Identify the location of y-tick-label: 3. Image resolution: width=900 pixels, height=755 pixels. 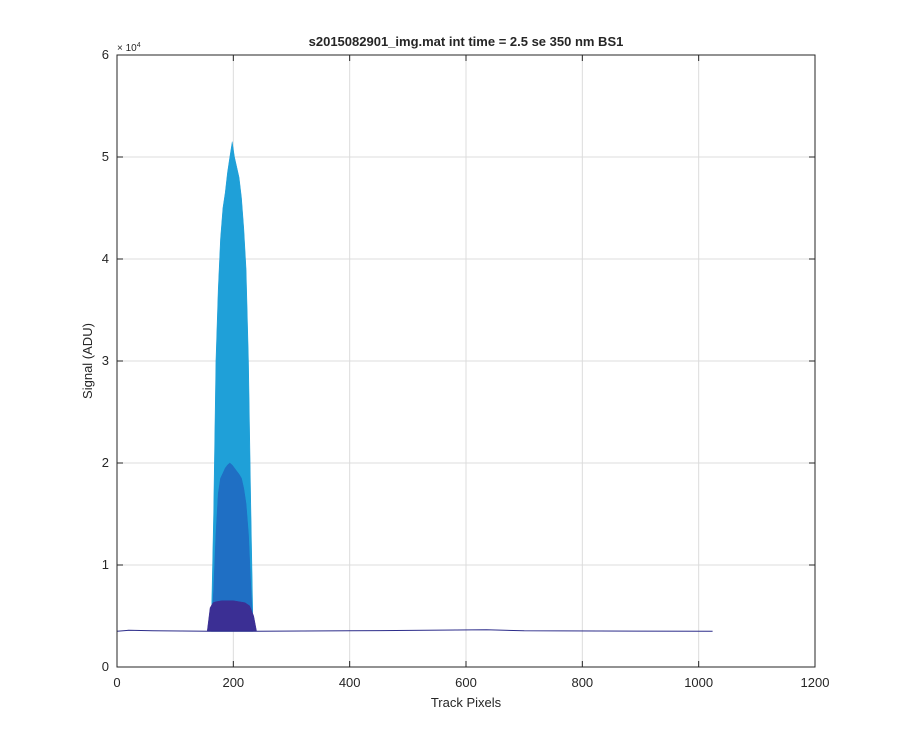
(105, 360).